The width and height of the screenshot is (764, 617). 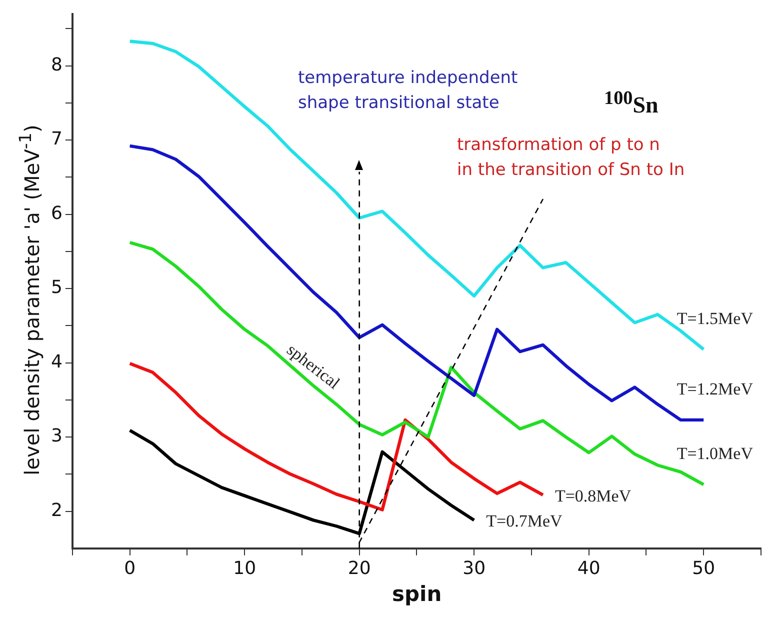 What do you see at coordinates (56, 287) in the screenshot?
I see `y-tick-label: 5` at bounding box center [56, 287].